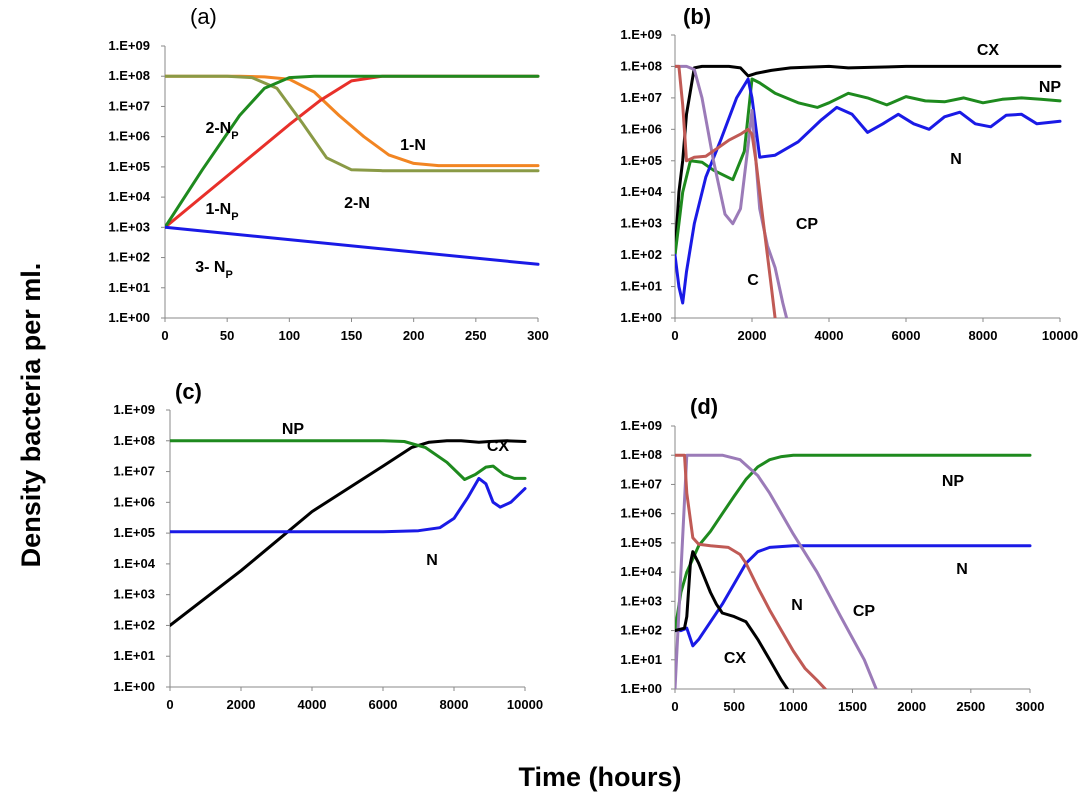 This screenshot has width=1090, height=800. Describe the element at coordinates (289, 335) in the screenshot. I see `x-tick-label: 100` at that location.